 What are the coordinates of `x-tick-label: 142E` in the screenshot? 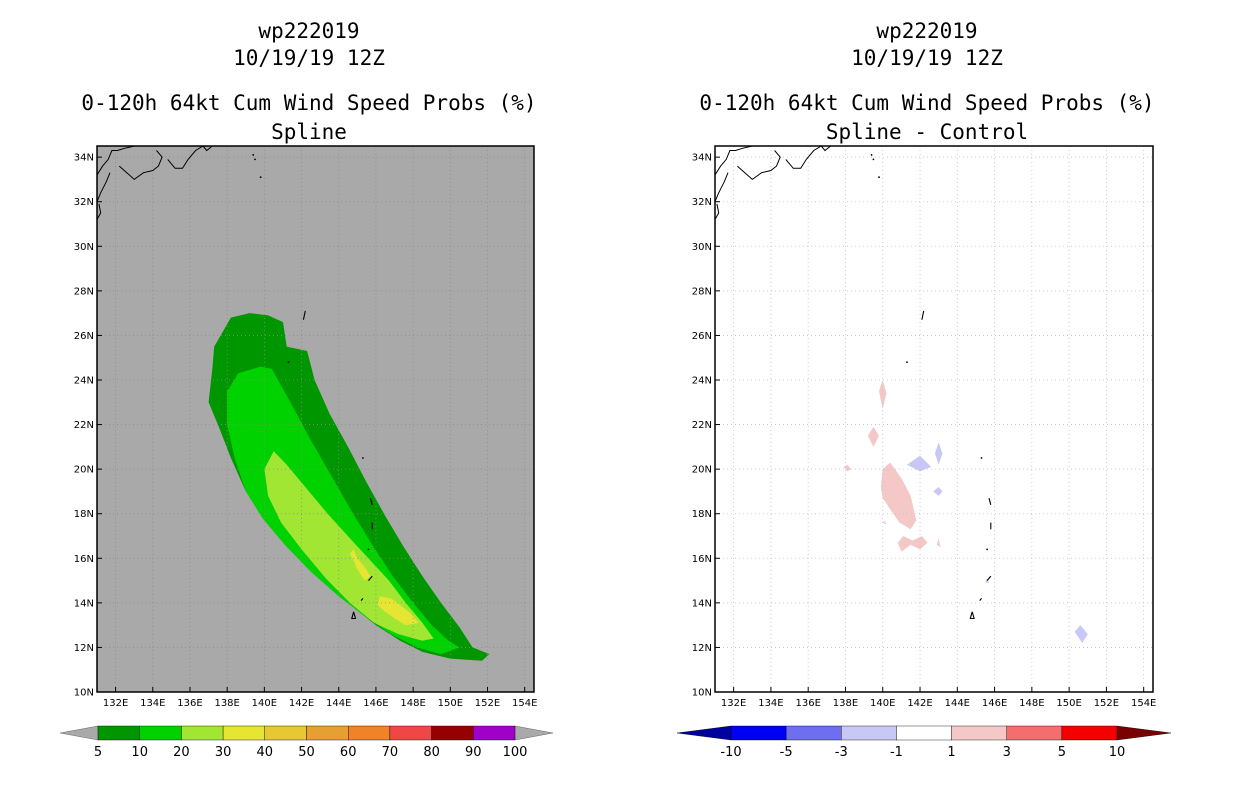 It's located at (301, 703).